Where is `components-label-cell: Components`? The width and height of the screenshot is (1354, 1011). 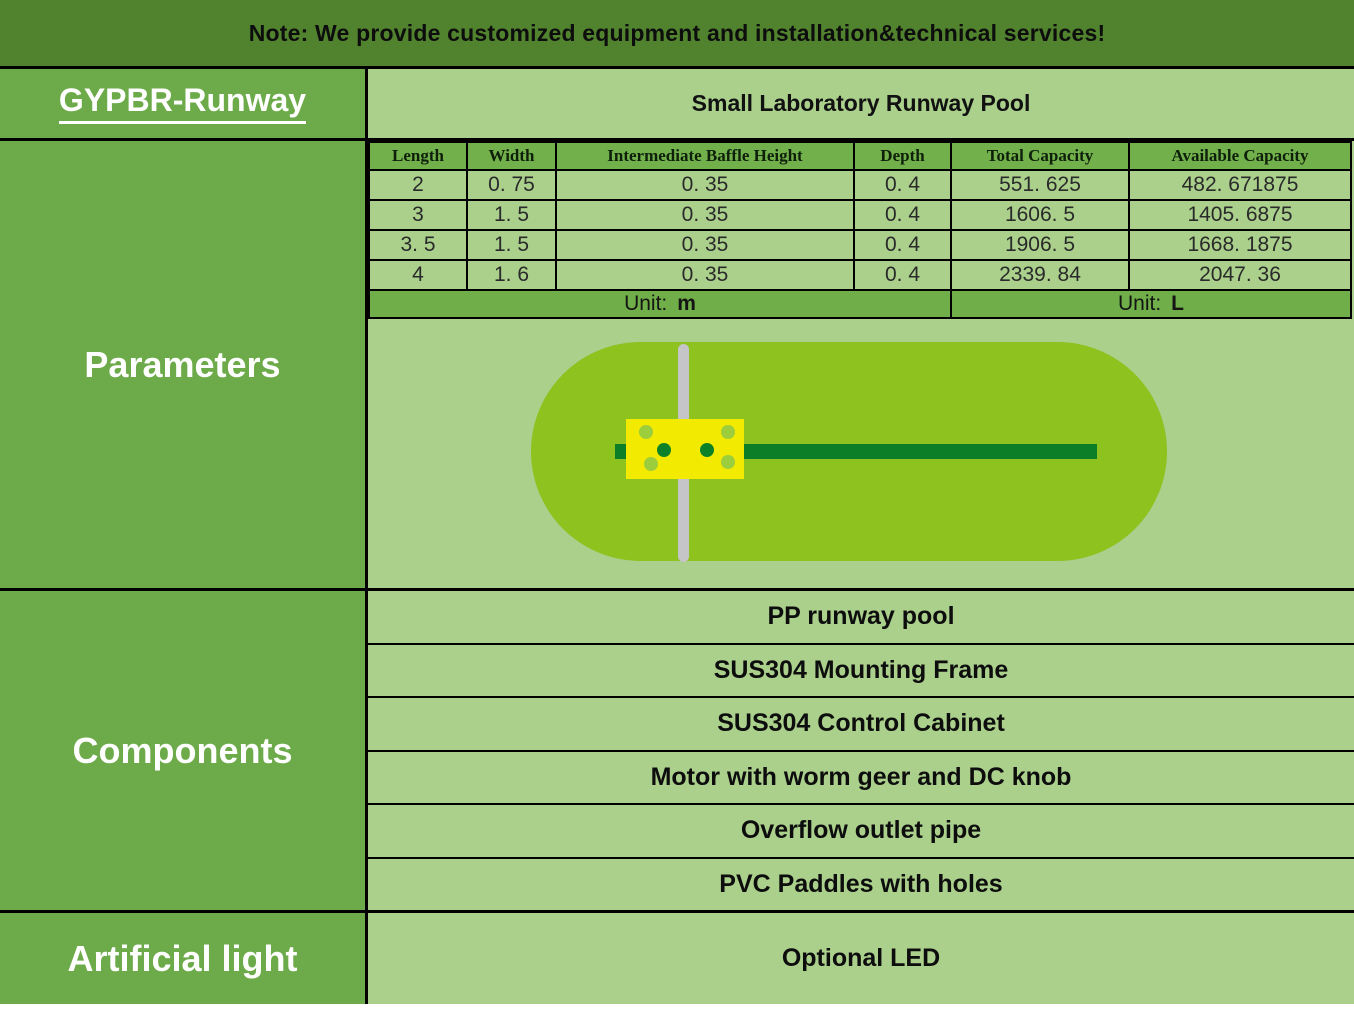 components-label-cell: Components is located at coordinates (182, 750).